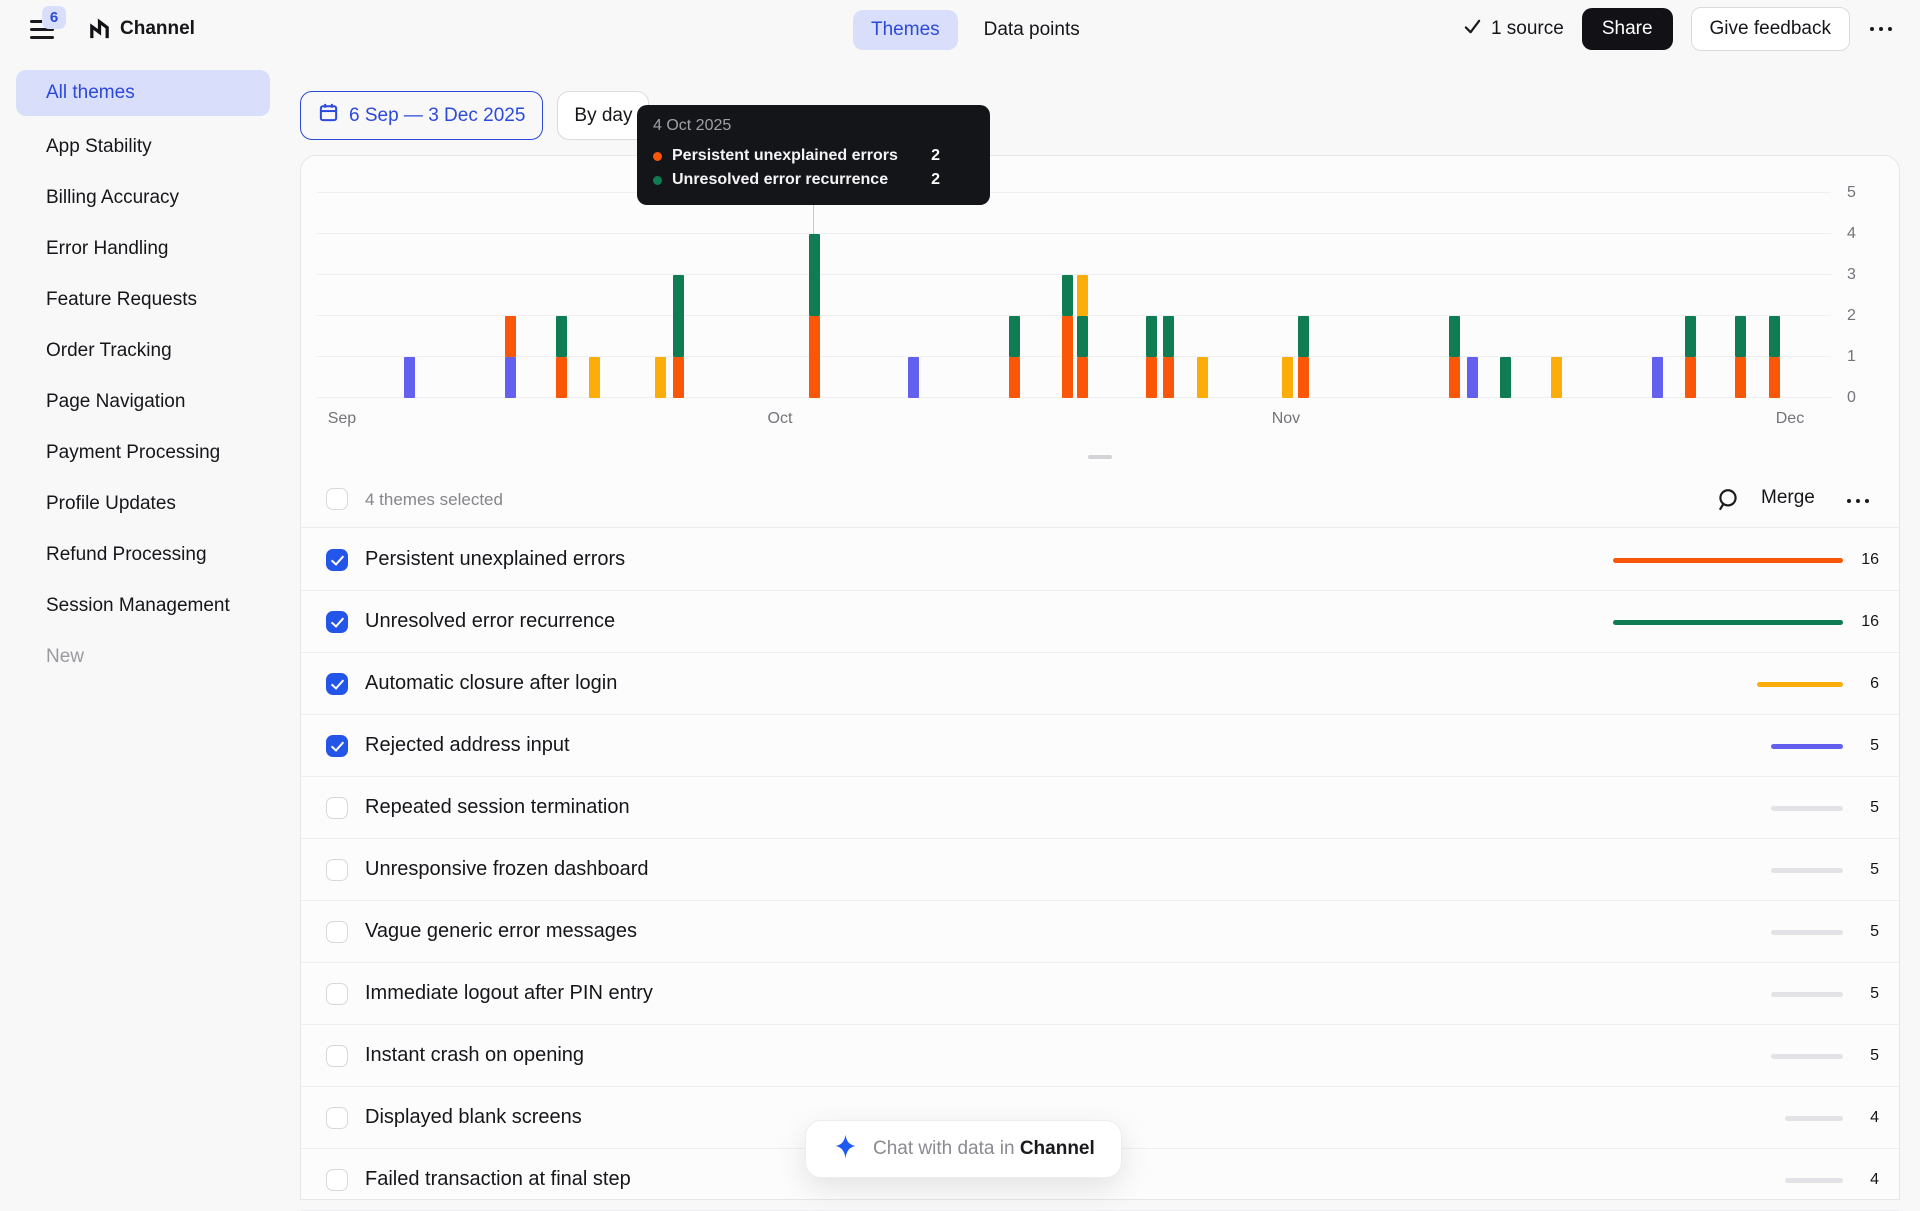 Image resolution: width=1920 pixels, height=1211 pixels. What do you see at coordinates (1100, 746) in the screenshot?
I see `table-row-rejected-address-input: Rejected address input 5` at bounding box center [1100, 746].